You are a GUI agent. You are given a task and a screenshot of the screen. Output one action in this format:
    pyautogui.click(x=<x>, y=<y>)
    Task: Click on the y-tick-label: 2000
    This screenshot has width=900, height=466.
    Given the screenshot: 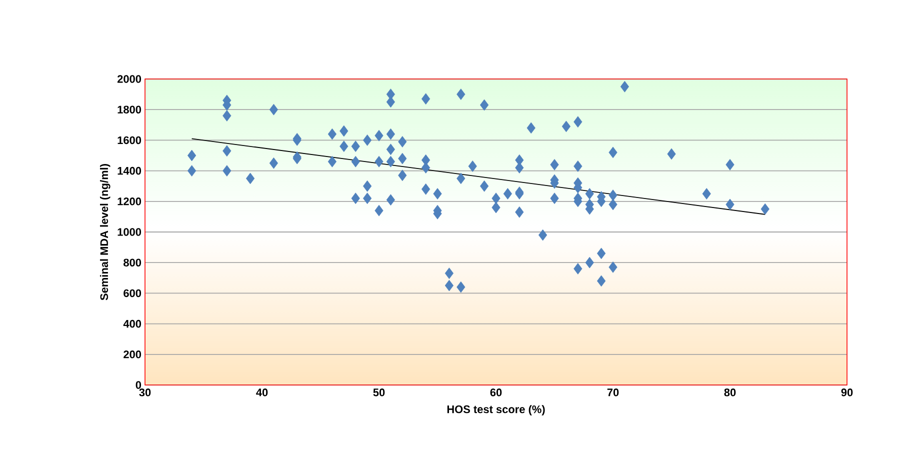 What is the action you would take?
    pyautogui.click(x=129, y=79)
    